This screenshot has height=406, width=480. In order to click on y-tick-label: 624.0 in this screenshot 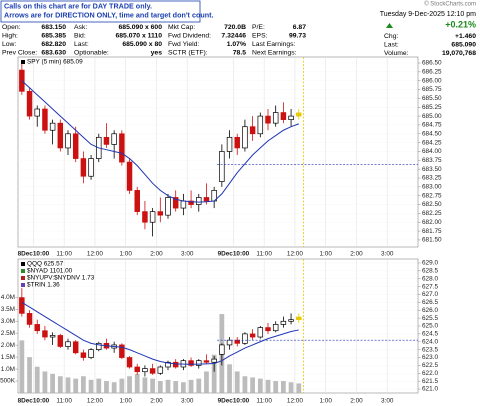, I will do `click(430, 341)`.